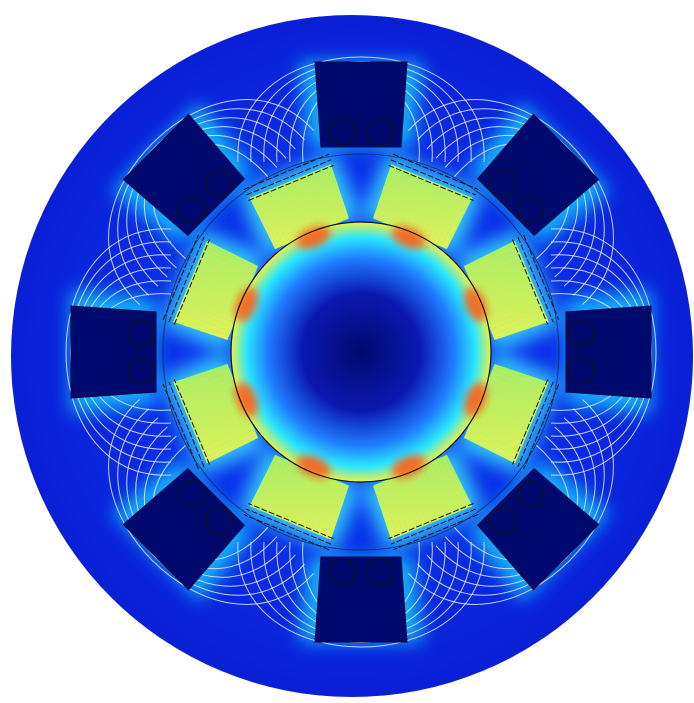 The height and width of the screenshot is (703, 694). I want to click on flux-hotspots, so click(361, 352).